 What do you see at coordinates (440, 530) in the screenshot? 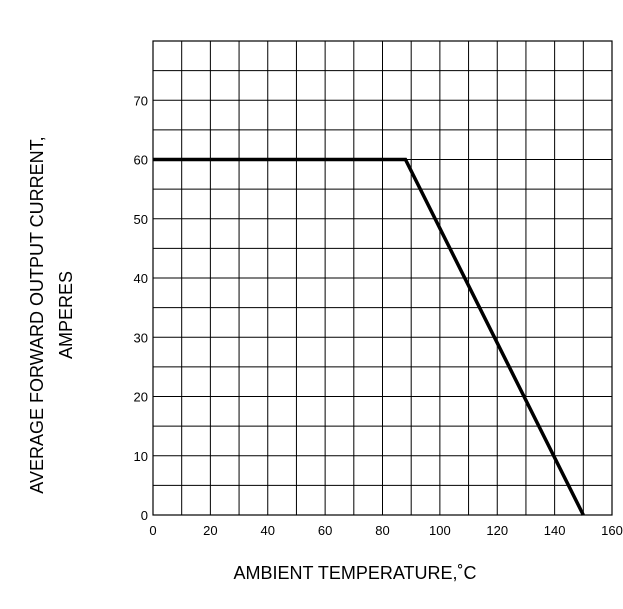
I see `x-tick-label: 100` at bounding box center [440, 530].